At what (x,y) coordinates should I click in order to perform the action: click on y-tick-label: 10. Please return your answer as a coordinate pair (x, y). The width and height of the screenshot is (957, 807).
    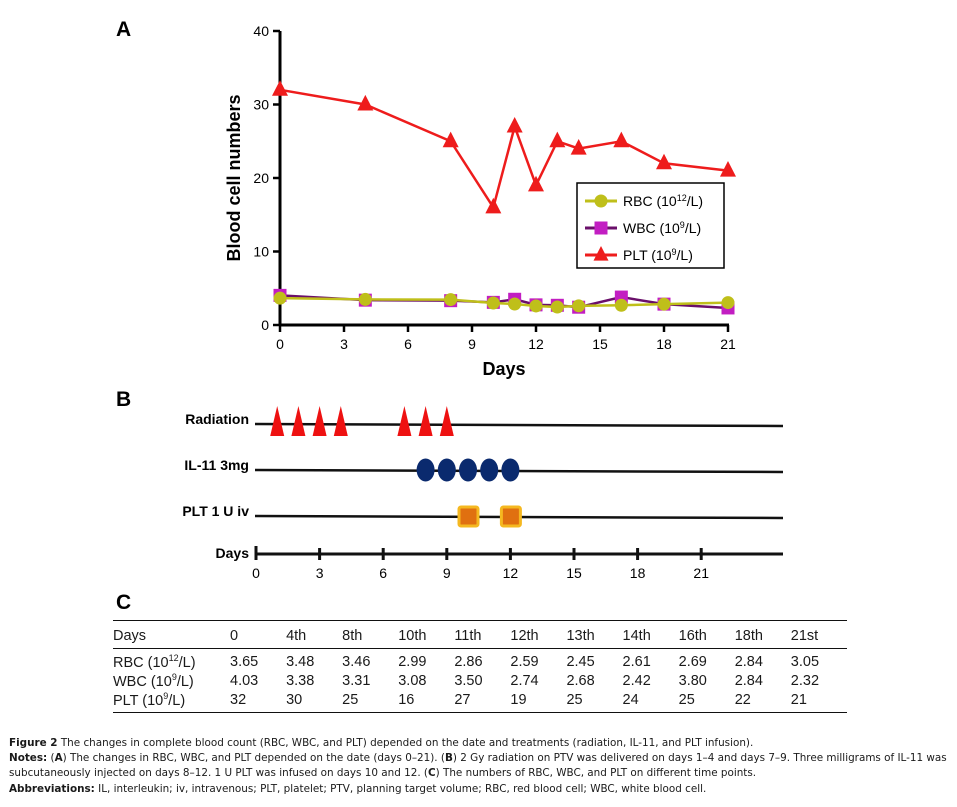
    Looking at the image, I should click on (261, 252).